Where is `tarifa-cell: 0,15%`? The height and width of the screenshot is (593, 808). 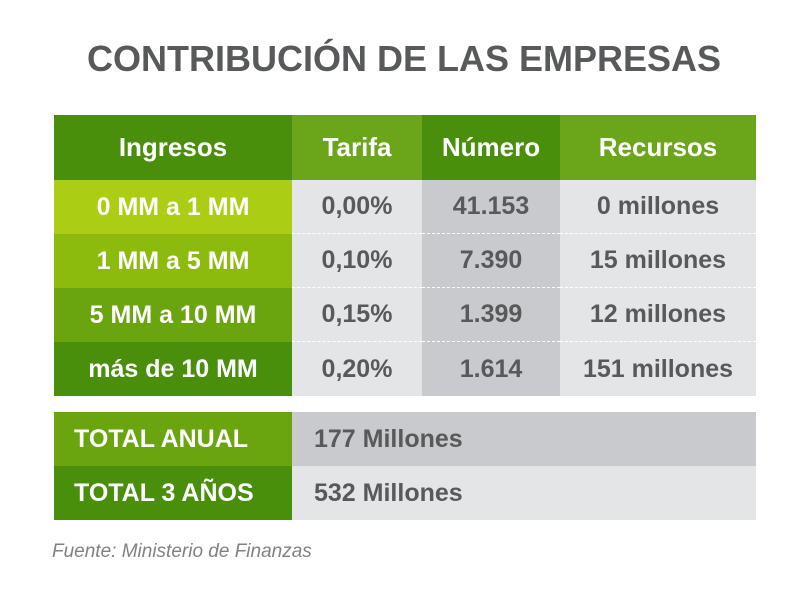 tarifa-cell: 0,15% is located at coordinates (357, 315).